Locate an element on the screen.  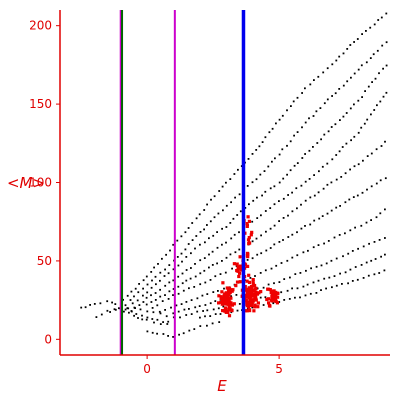
x-tick-label: 5 is located at coordinates (279, 369).